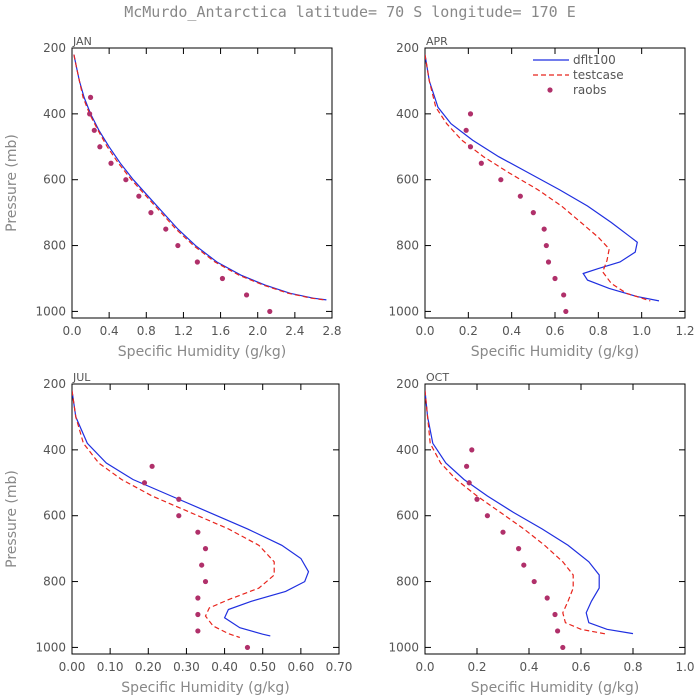 Image resolution: width=700 pixels, height=700 pixels. I want to click on x-tick-label: 2.0, so click(257, 331).